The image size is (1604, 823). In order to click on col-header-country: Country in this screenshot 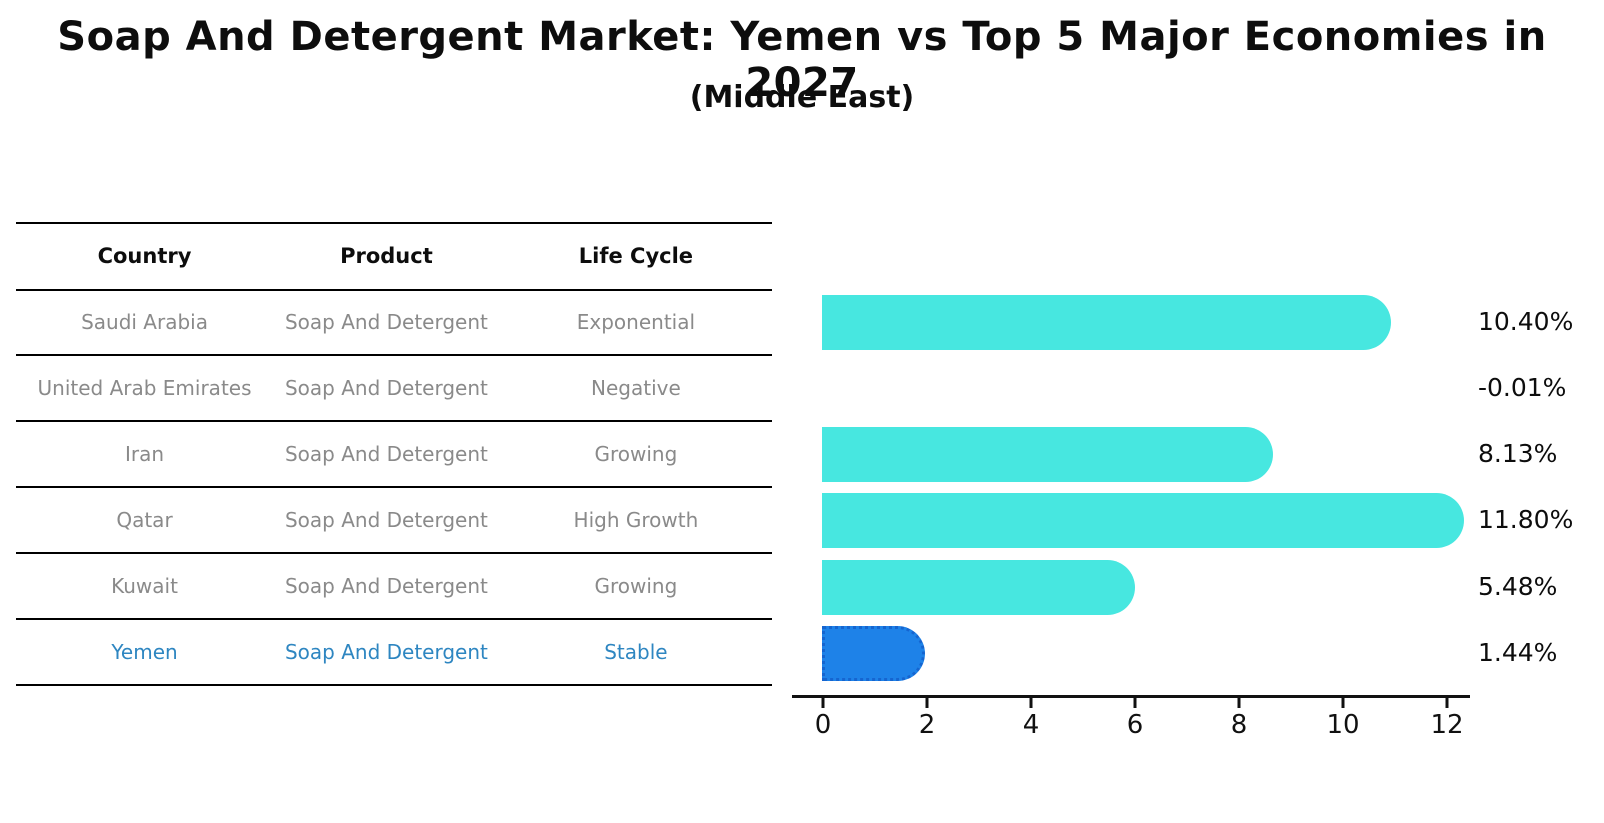, I will do `click(144, 256)`.